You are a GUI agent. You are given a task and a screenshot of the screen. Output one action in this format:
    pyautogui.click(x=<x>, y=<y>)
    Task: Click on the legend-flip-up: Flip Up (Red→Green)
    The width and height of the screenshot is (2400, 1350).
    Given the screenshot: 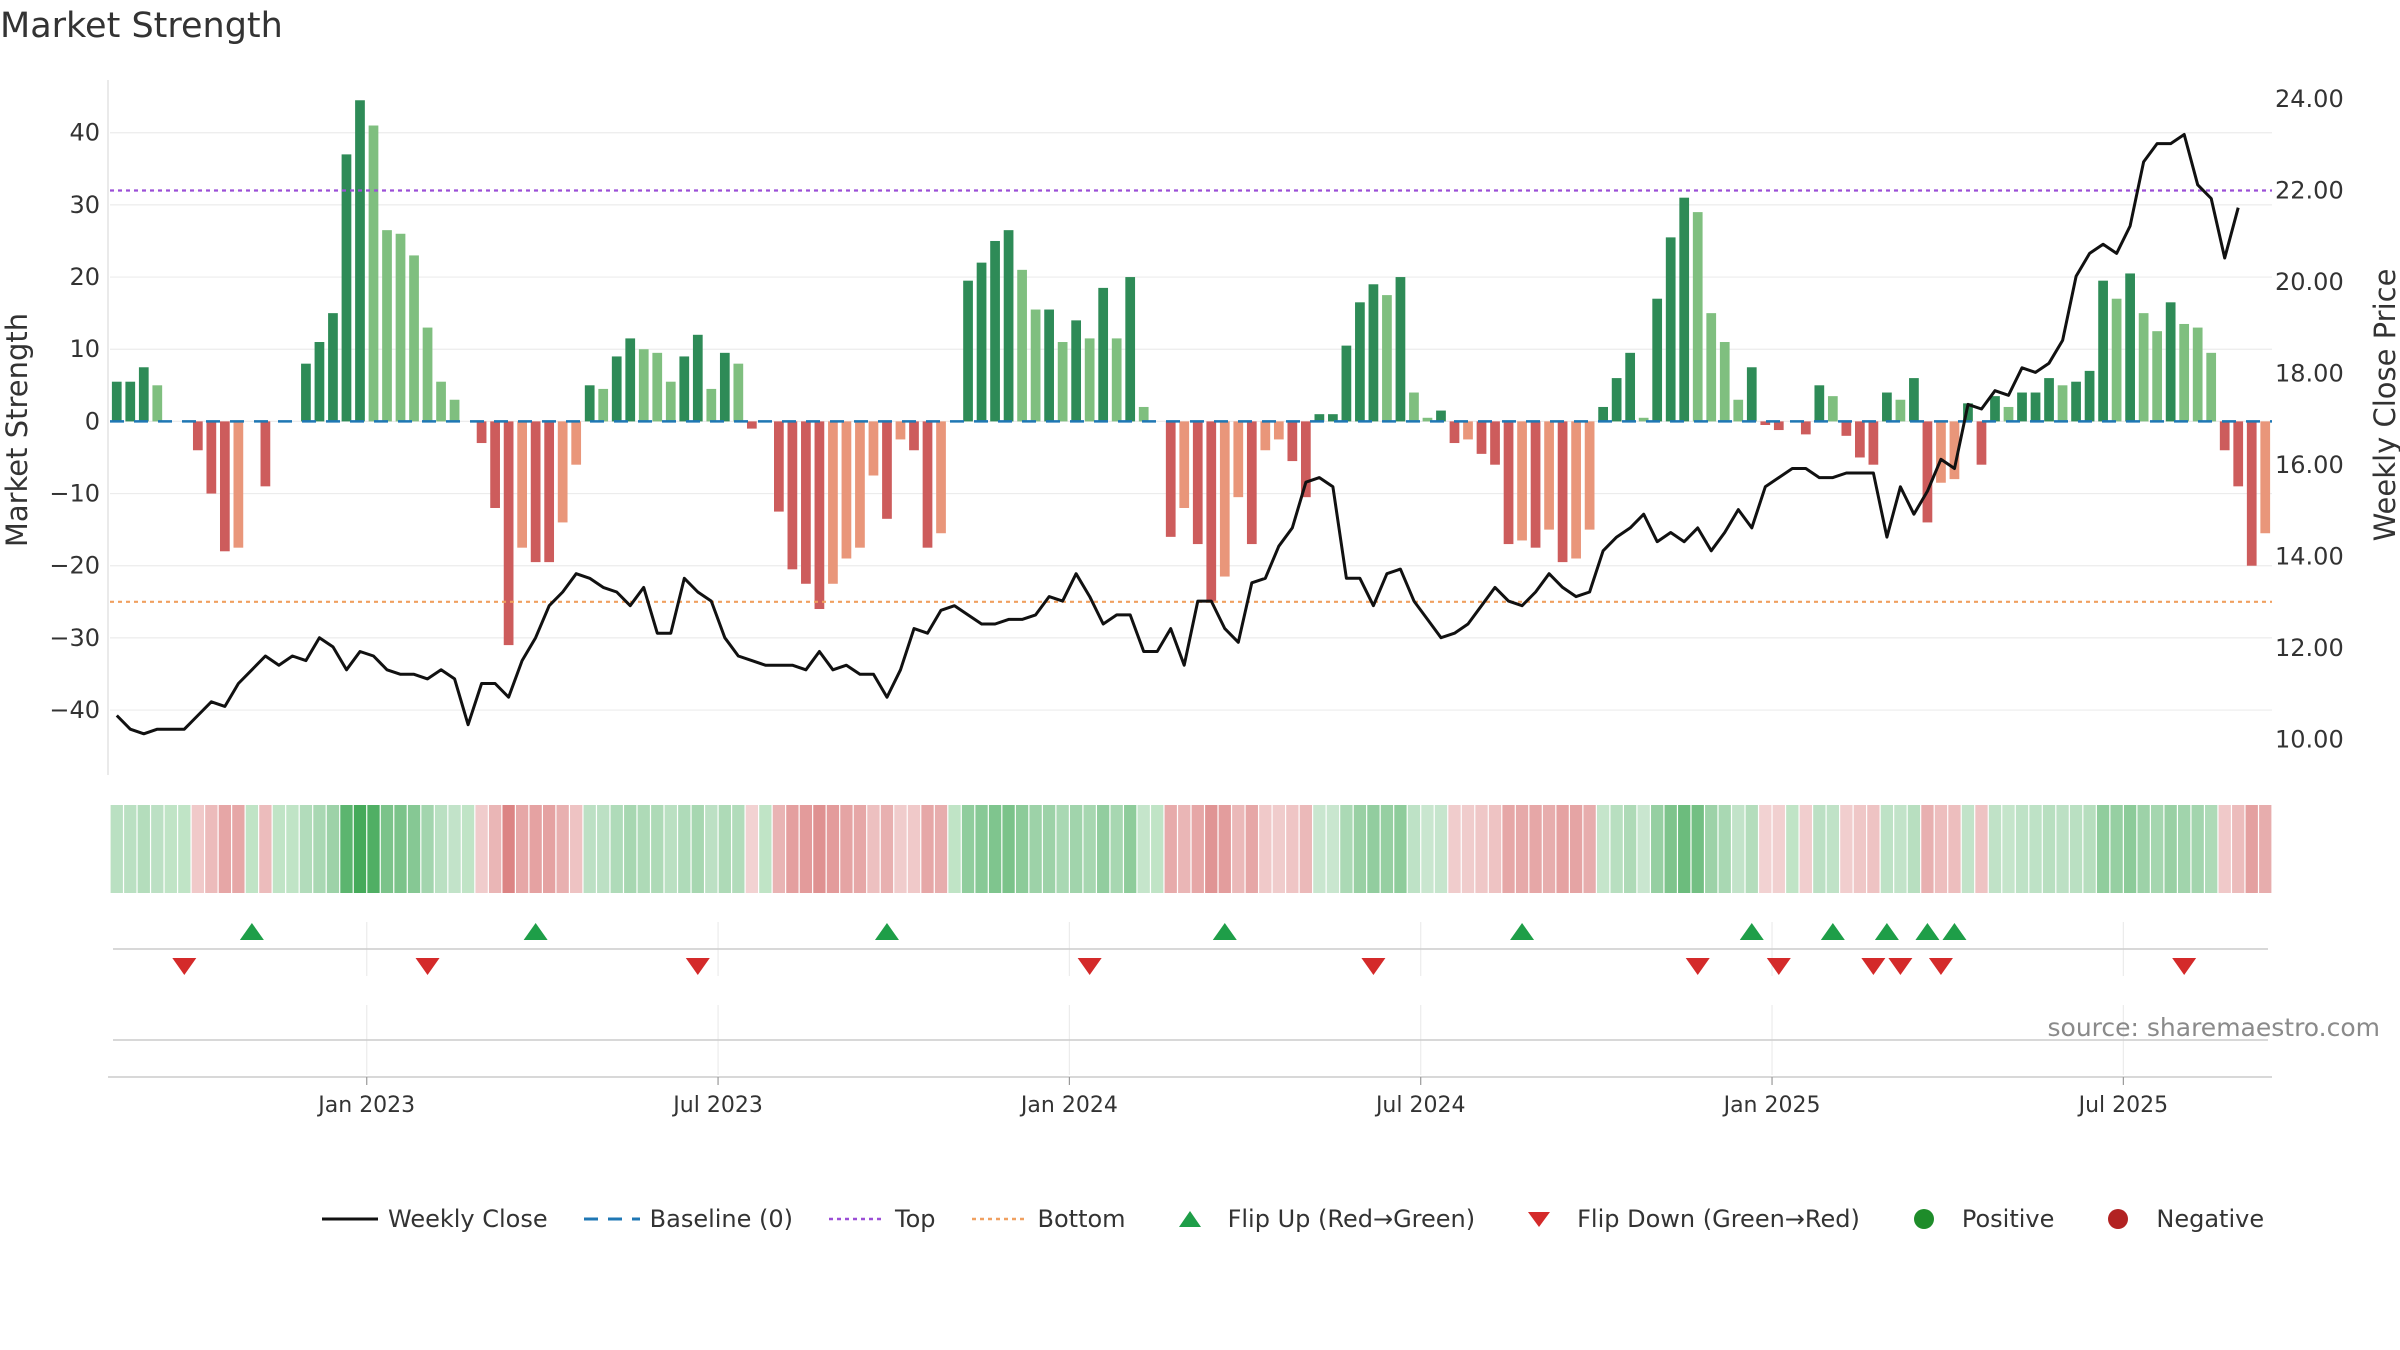 What is the action you would take?
    pyautogui.click(x=1317, y=1219)
    